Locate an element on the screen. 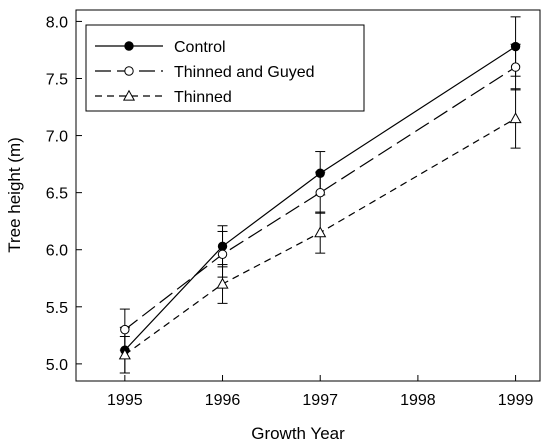 The image size is (550, 445). y-axis-title: Tree height (m) is located at coordinates (14, 195).